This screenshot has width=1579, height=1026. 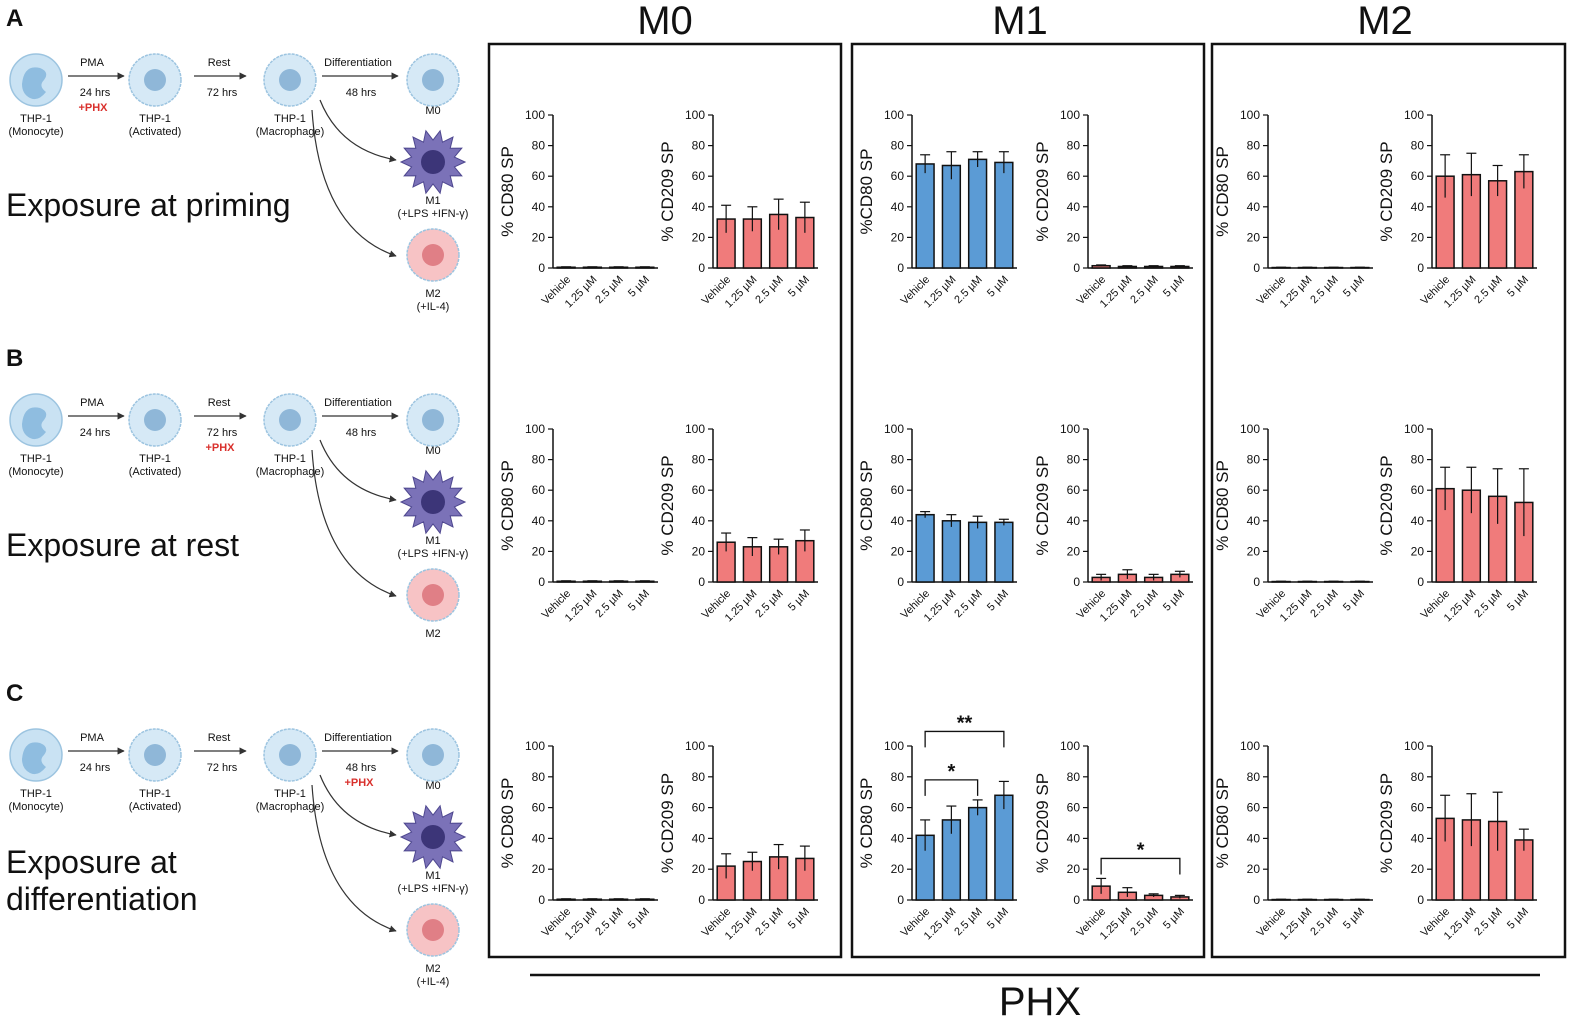 What do you see at coordinates (433, 307) in the screenshot?
I see `cell-sublabel: (+IL-4)` at bounding box center [433, 307].